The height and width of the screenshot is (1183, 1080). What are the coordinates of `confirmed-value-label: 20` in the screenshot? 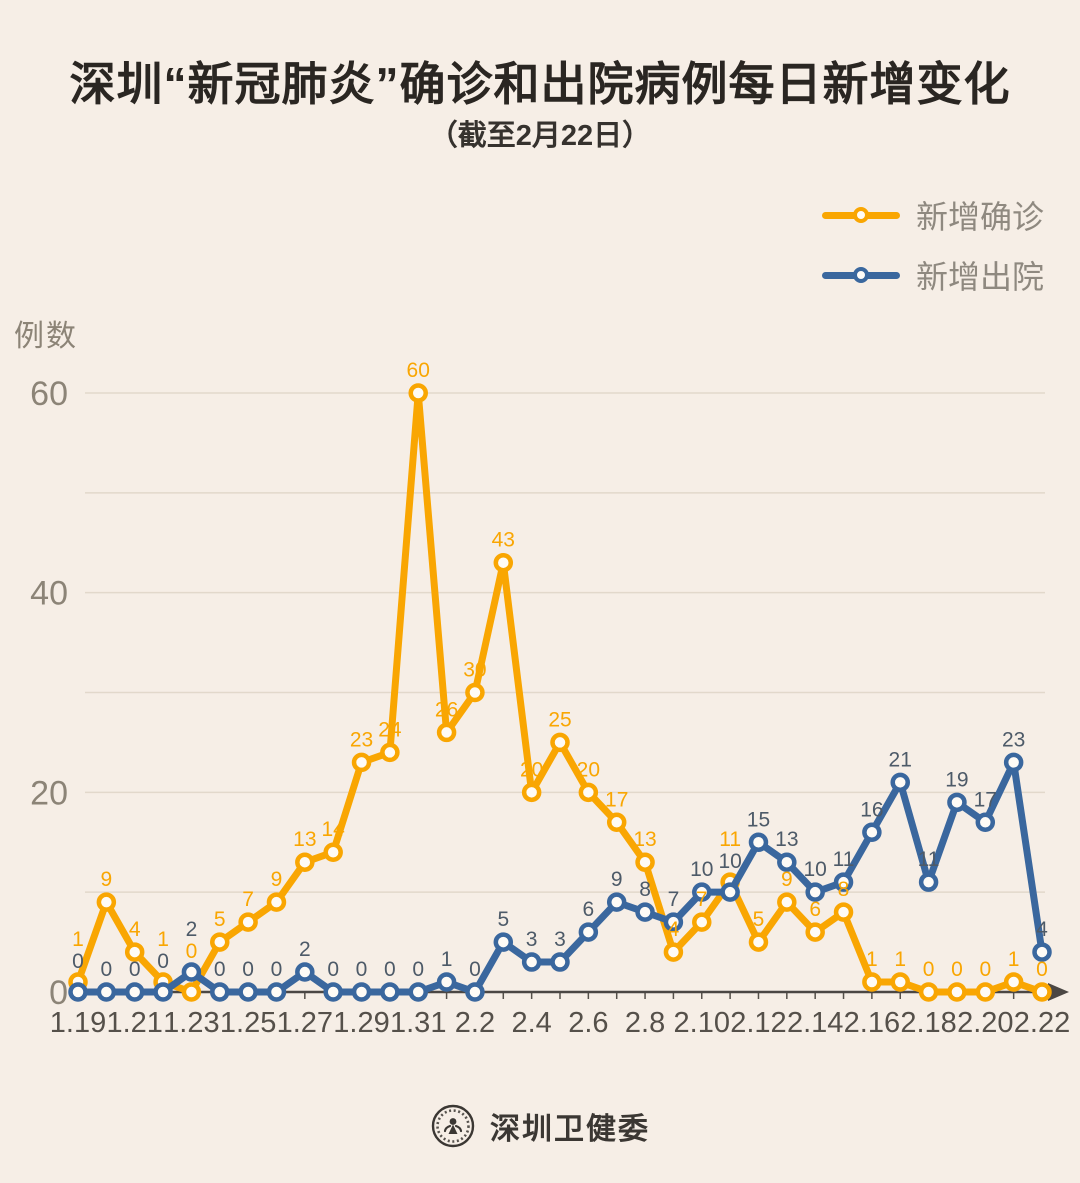 It's located at (531, 769).